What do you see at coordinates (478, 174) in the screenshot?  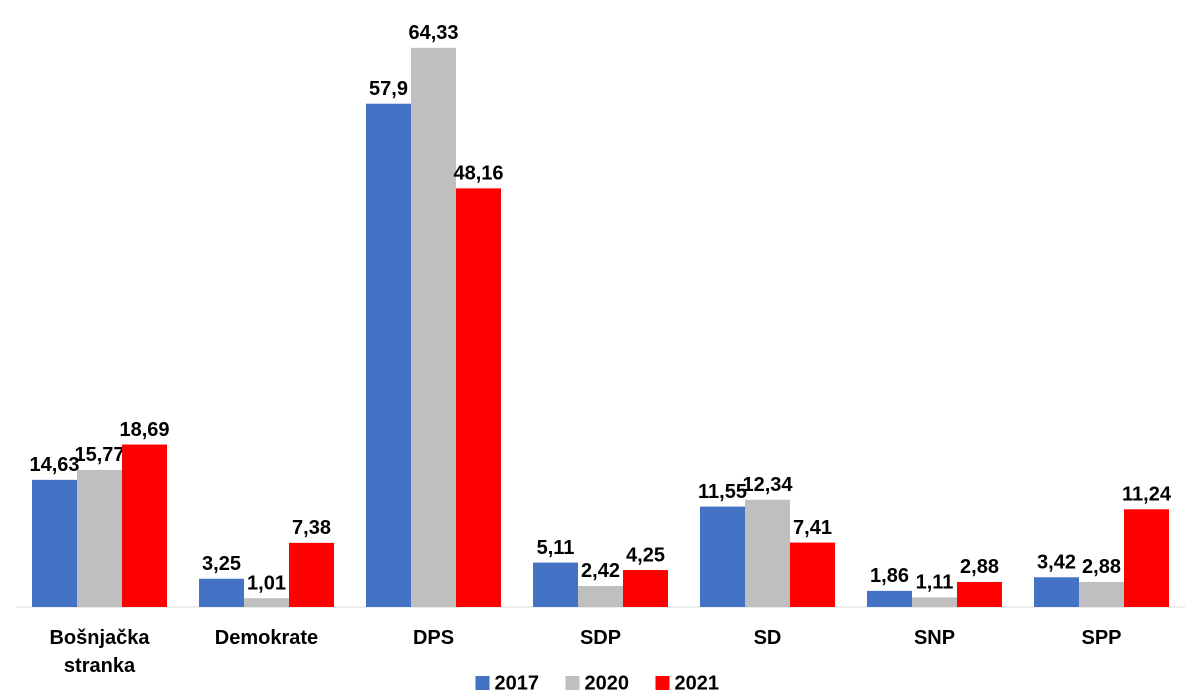 I see `data-label: 48,16` at bounding box center [478, 174].